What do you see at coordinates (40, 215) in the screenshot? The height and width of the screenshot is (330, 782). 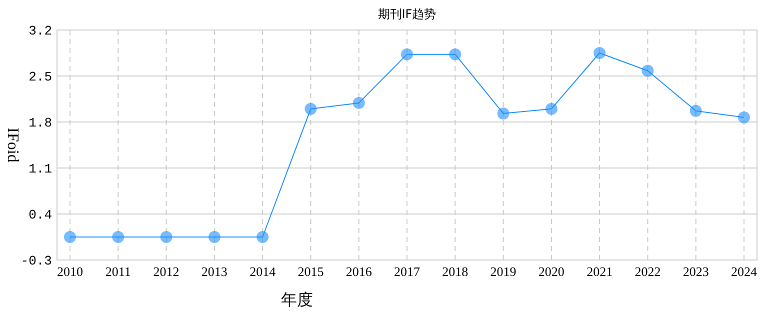 I see `y-tick-label: 0.4` at bounding box center [40, 215].